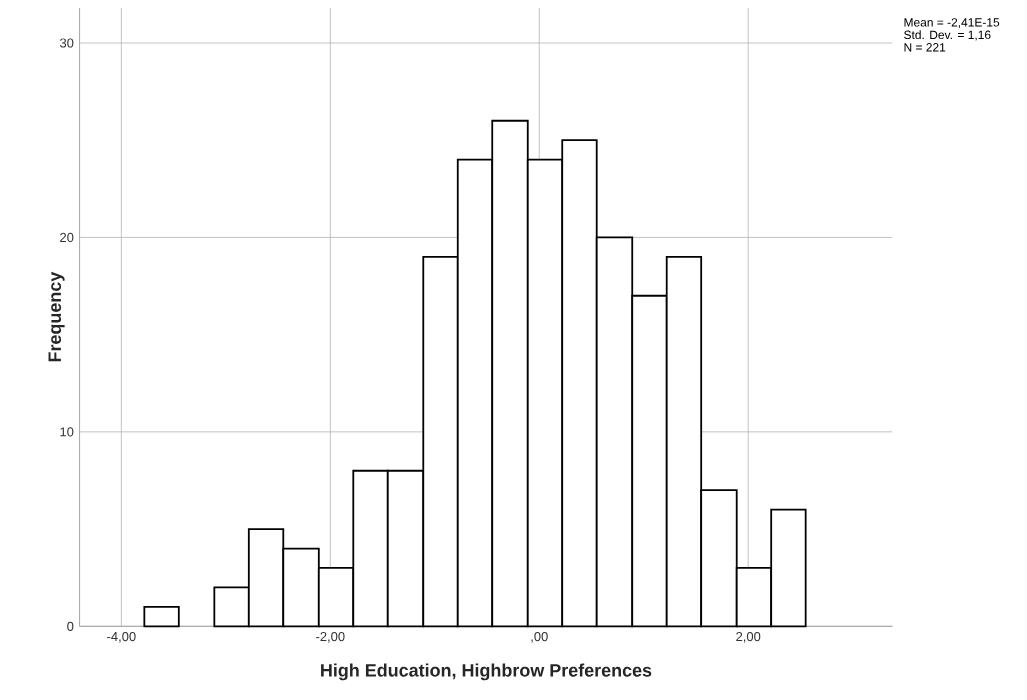 This screenshot has width=1027, height=700. Describe the element at coordinates (330, 637) in the screenshot. I see `x-tick-label: -2,00` at that location.